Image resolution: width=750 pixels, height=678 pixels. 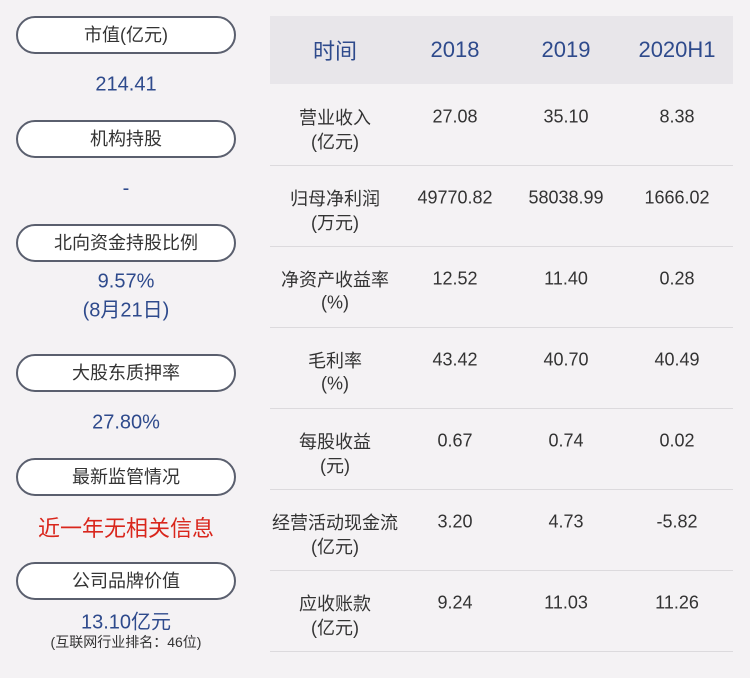 I want to click on row-label: 每股收益, so click(x=335, y=442).